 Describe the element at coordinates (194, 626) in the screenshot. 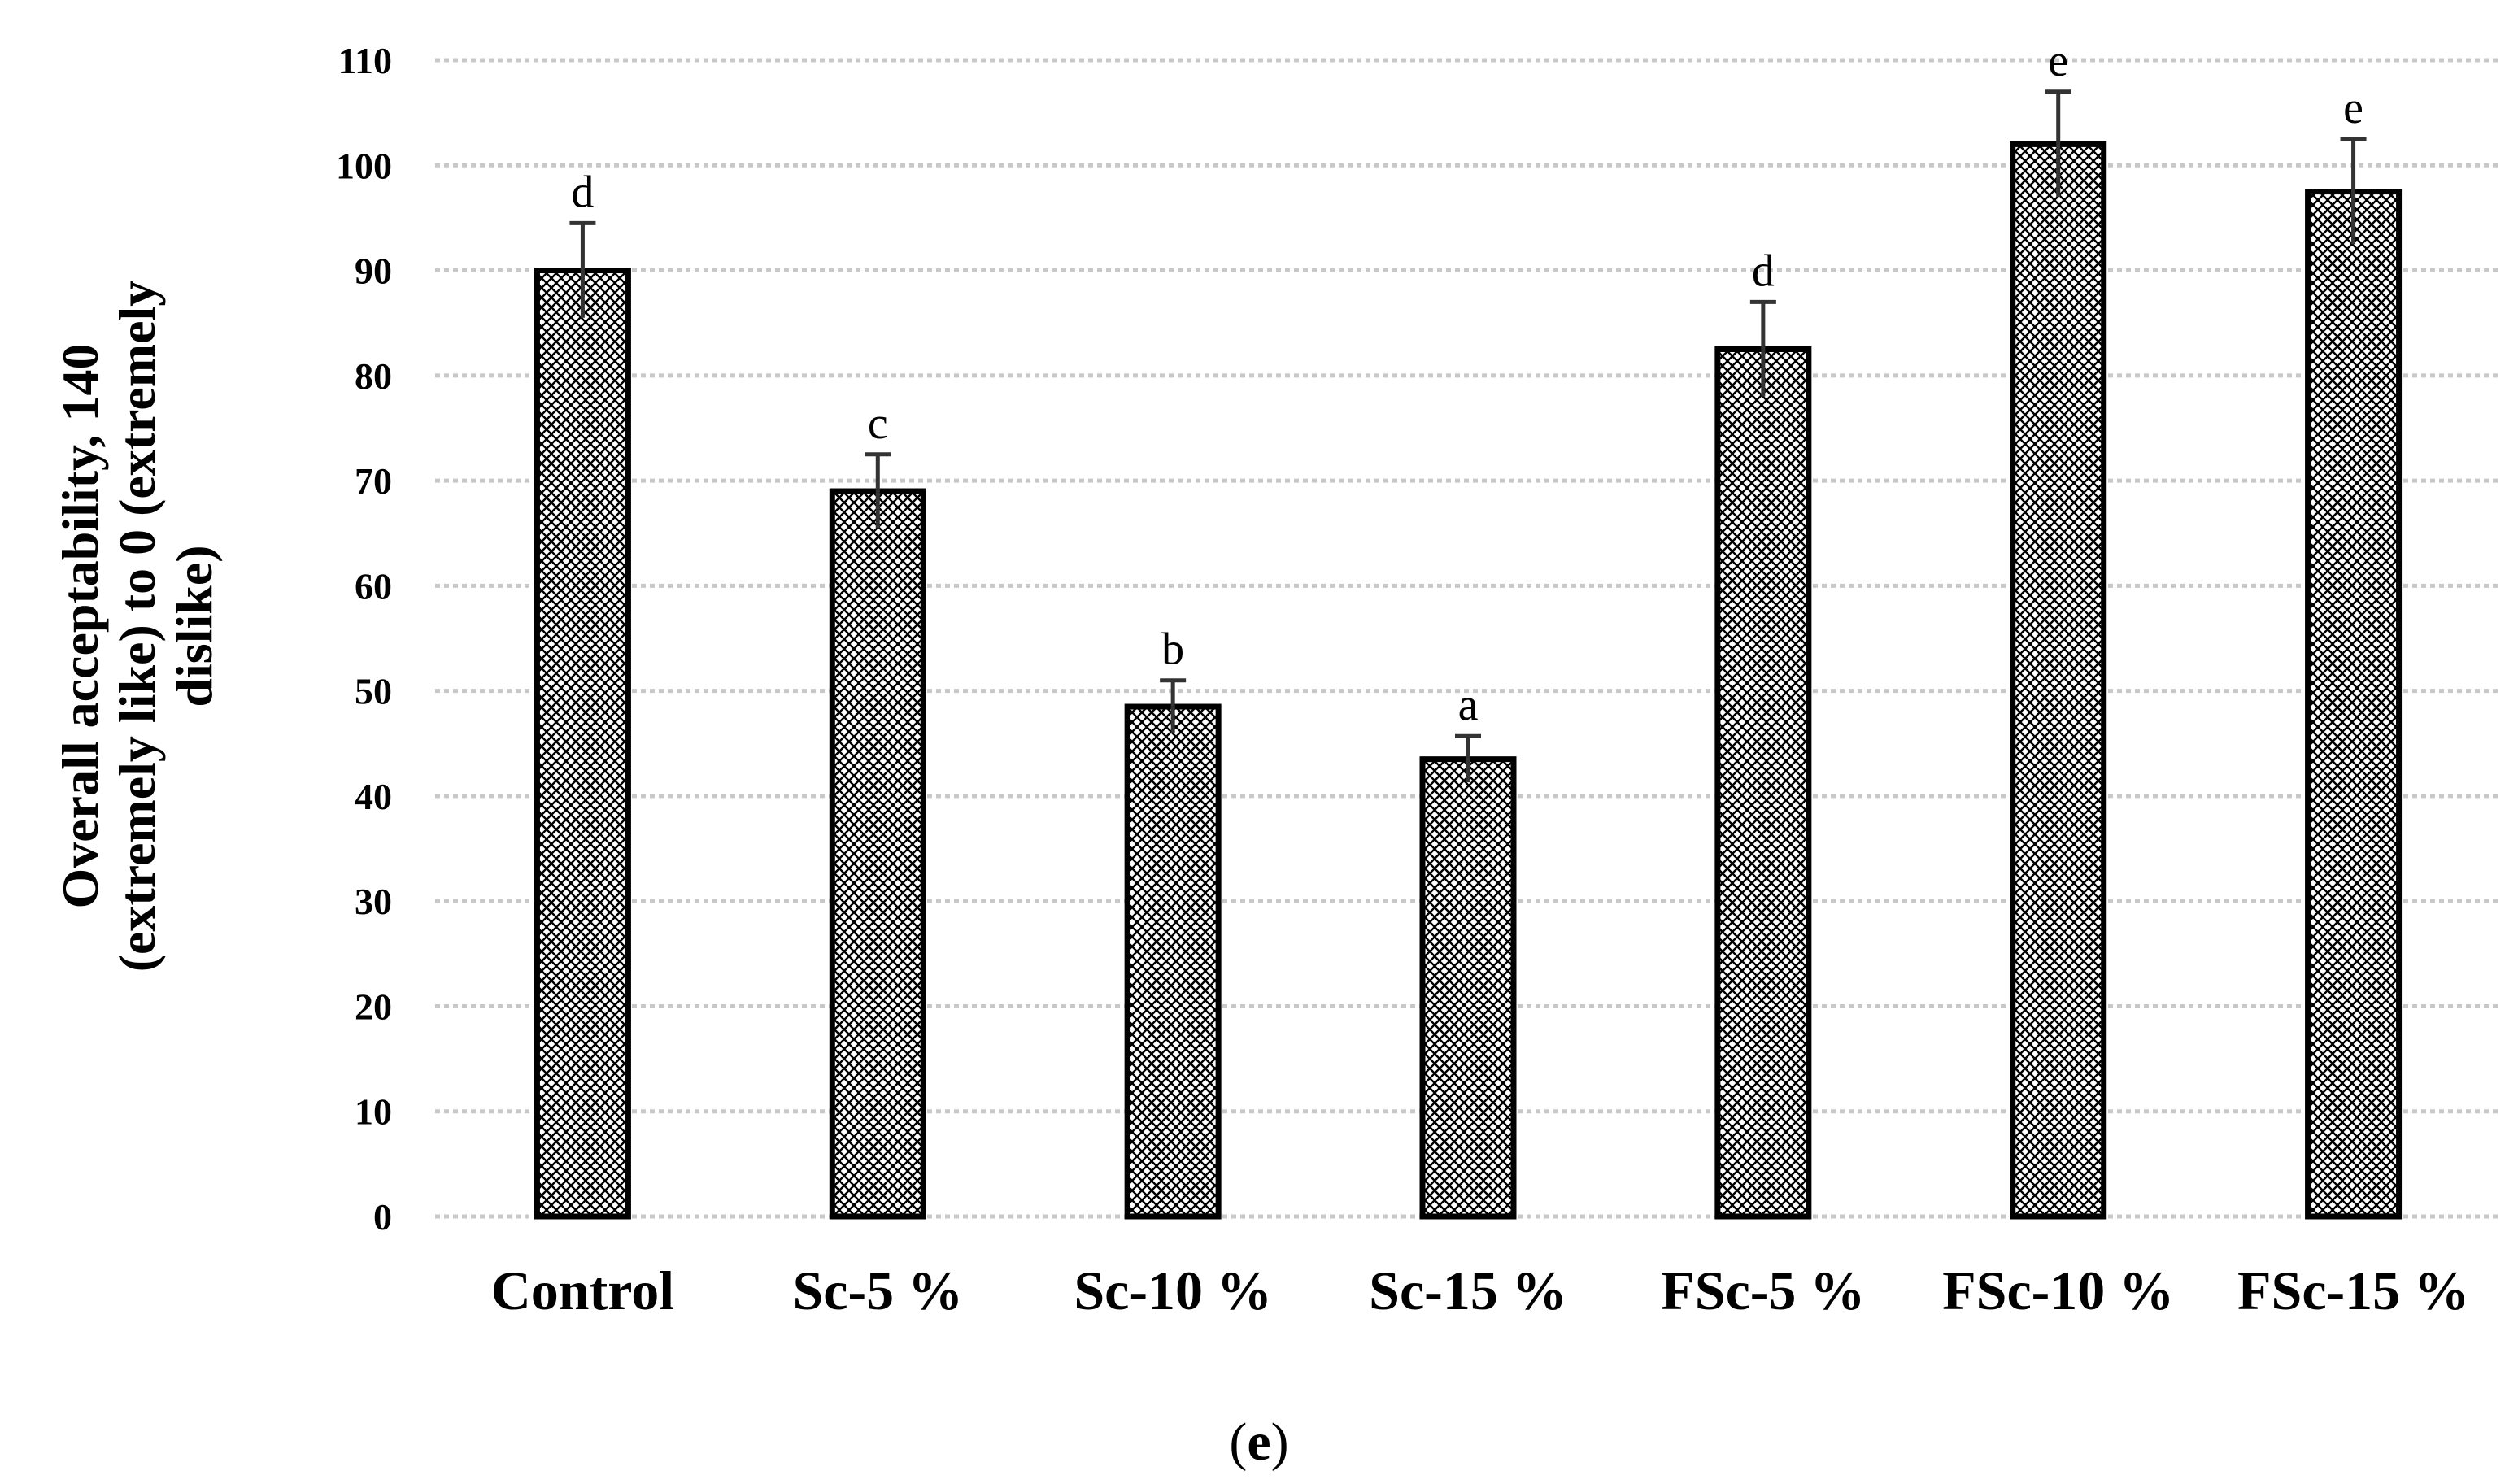

I see `y-axis-title-line-3: dislike)` at that location.